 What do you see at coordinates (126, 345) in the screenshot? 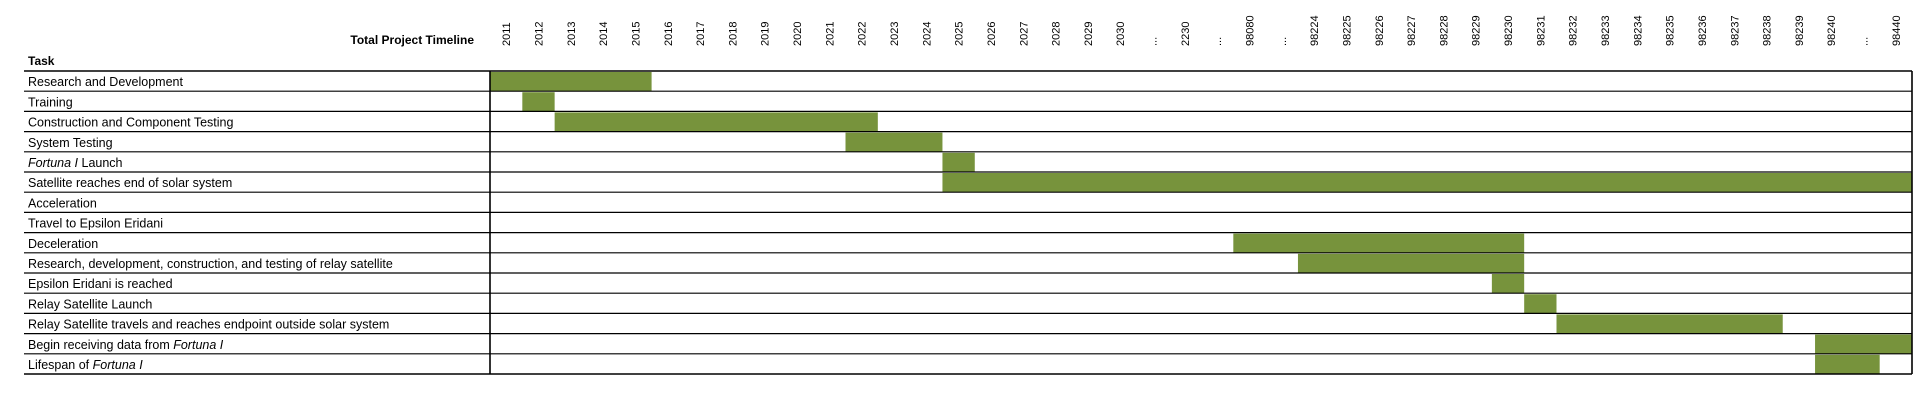
I see `task-label: Begin receiving data from Fortuna I` at bounding box center [126, 345].